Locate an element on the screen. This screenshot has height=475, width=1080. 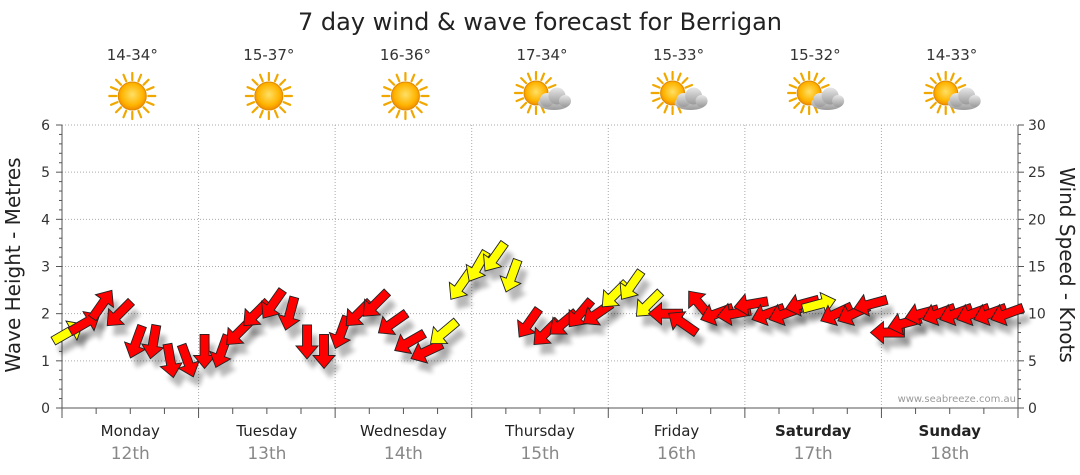
y-tick-label-right: 30 is located at coordinates (1037, 126).